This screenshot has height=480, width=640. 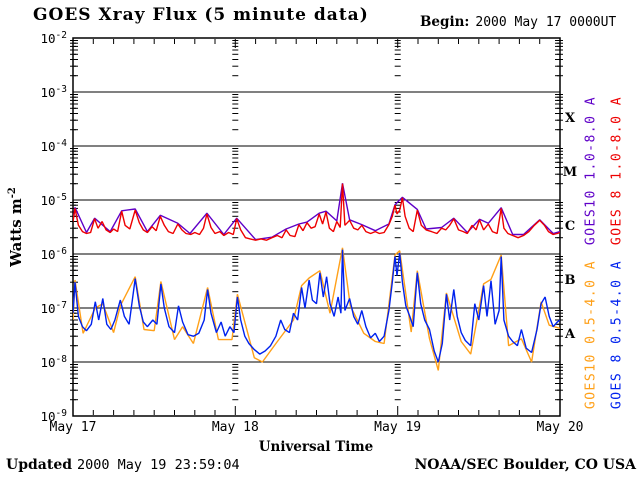 I want to click on y-tick-label: 10⁻⁷, so click(x=53, y=308).